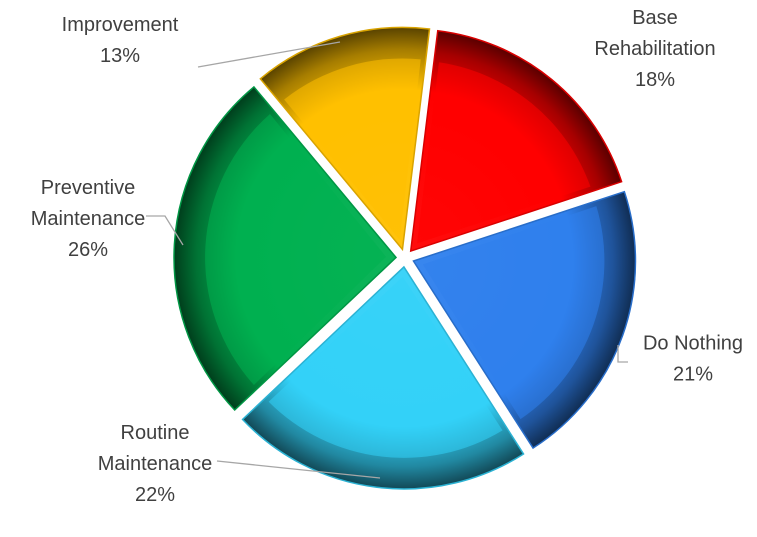  What do you see at coordinates (120, 25) in the screenshot?
I see `slice-category-label: Improvement` at bounding box center [120, 25].